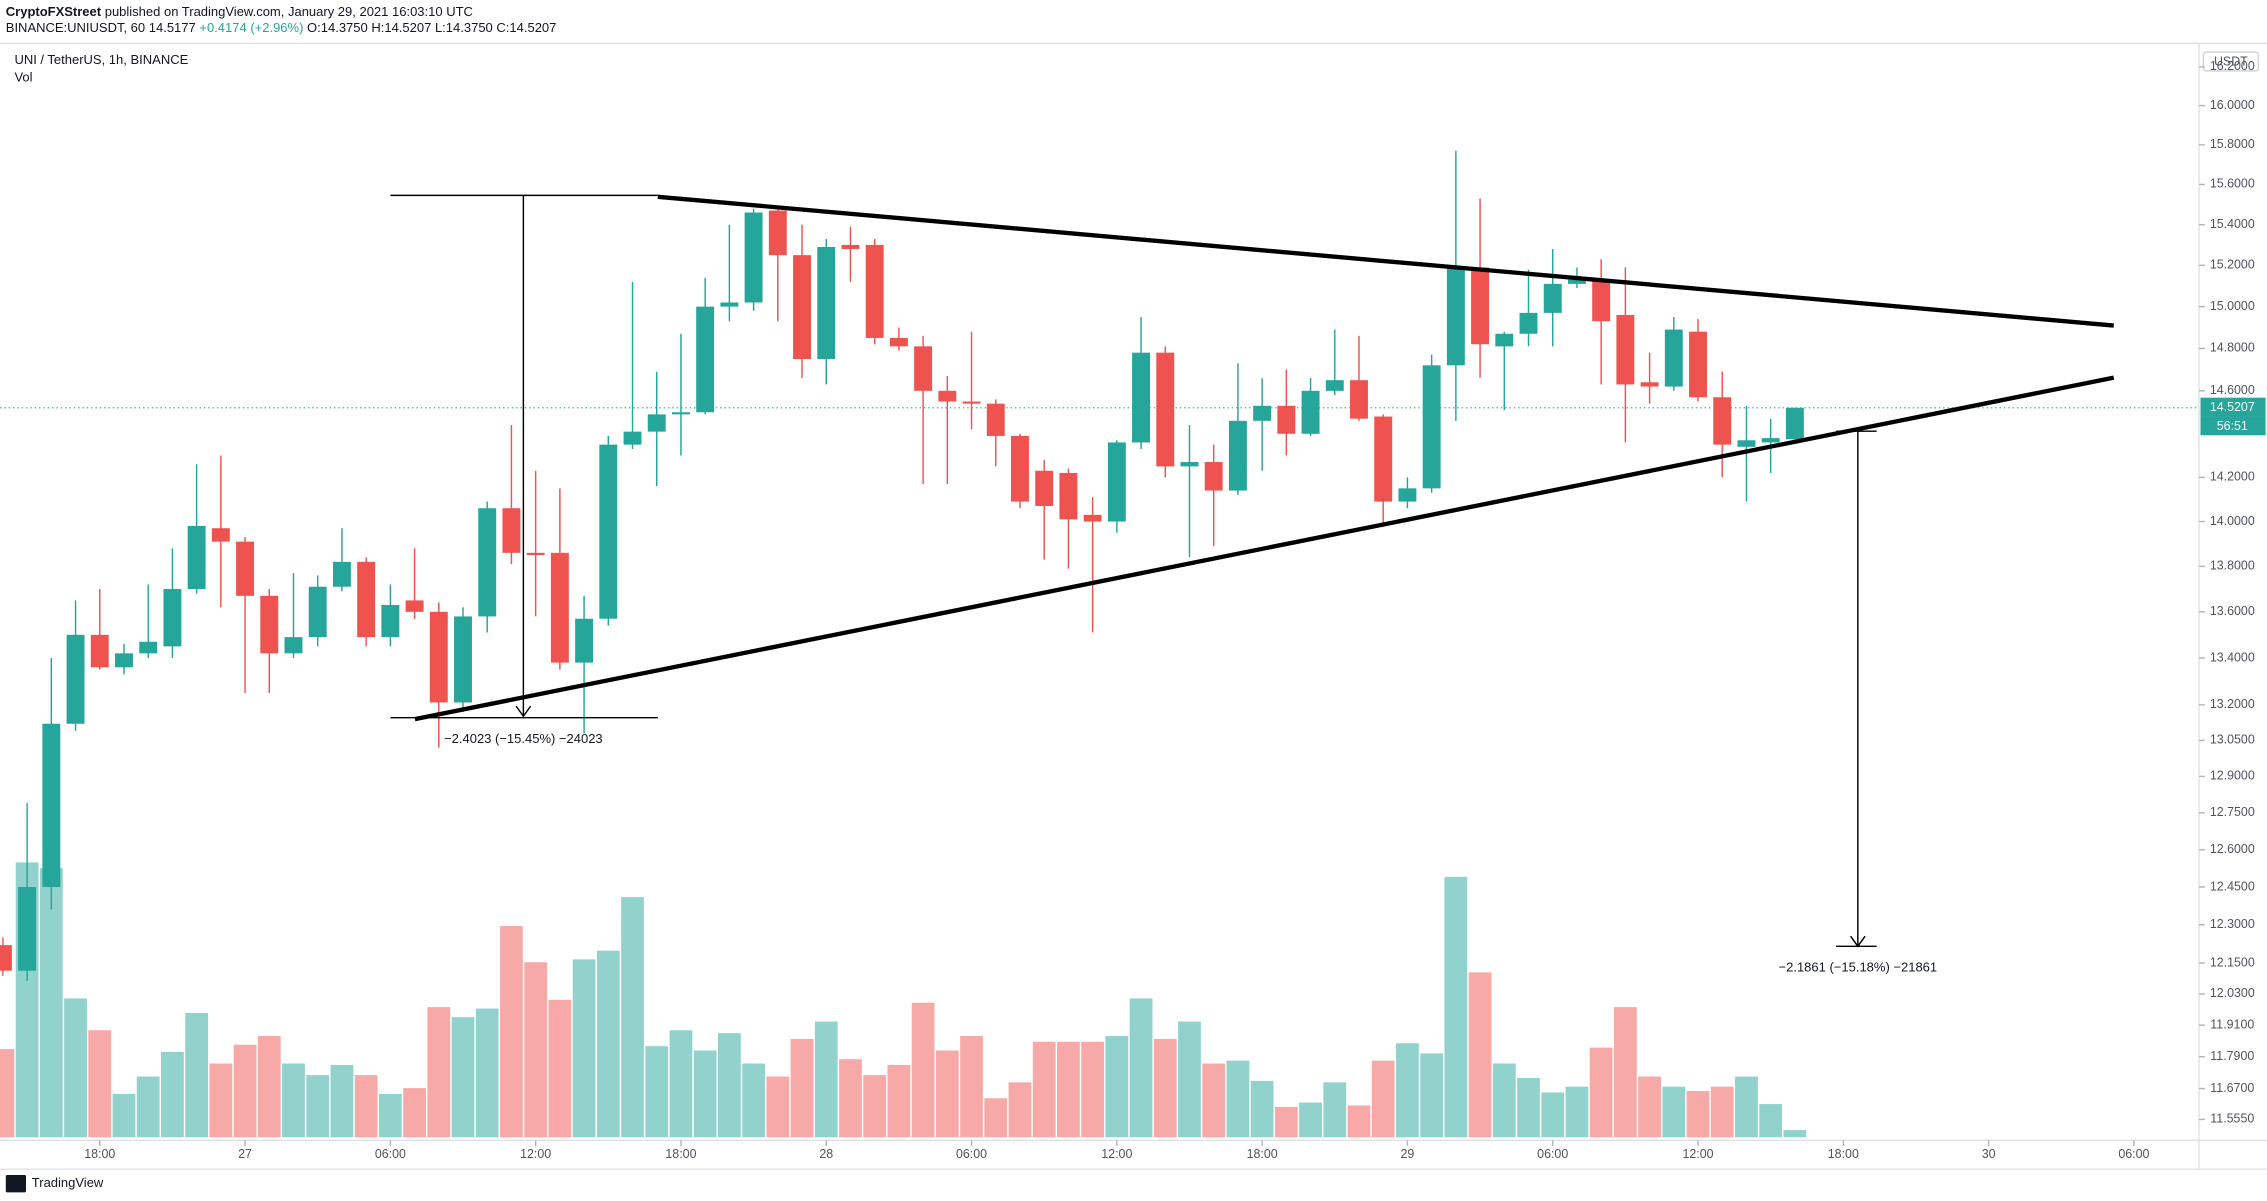 The width and height of the screenshot is (2267, 1201). What do you see at coordinates (23, 77) in the screenshot?
I see `volume-label: Vol` at bounding box center [23, 77].